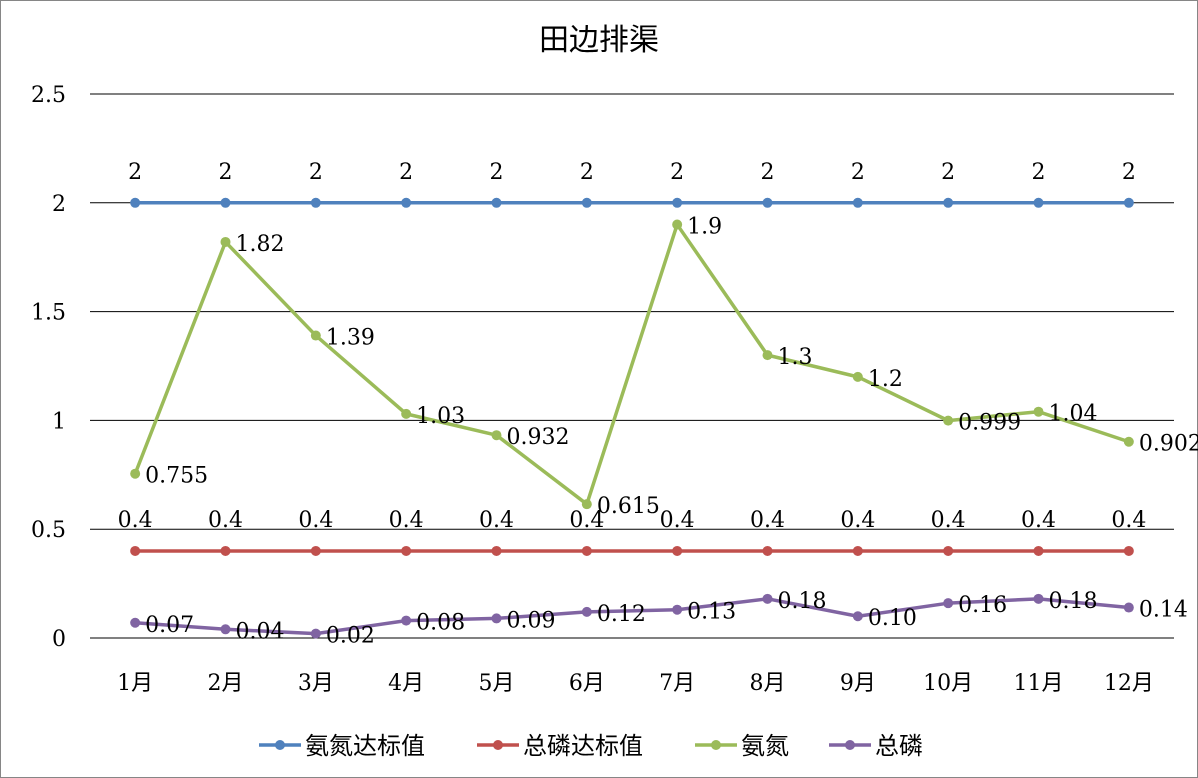 The height and width of the screenshot is (778, 1198). What do you see at coordinates (226, 683) in the screenshot?
I see `x-tick-label: 2月` at bounding box center [226, 683].